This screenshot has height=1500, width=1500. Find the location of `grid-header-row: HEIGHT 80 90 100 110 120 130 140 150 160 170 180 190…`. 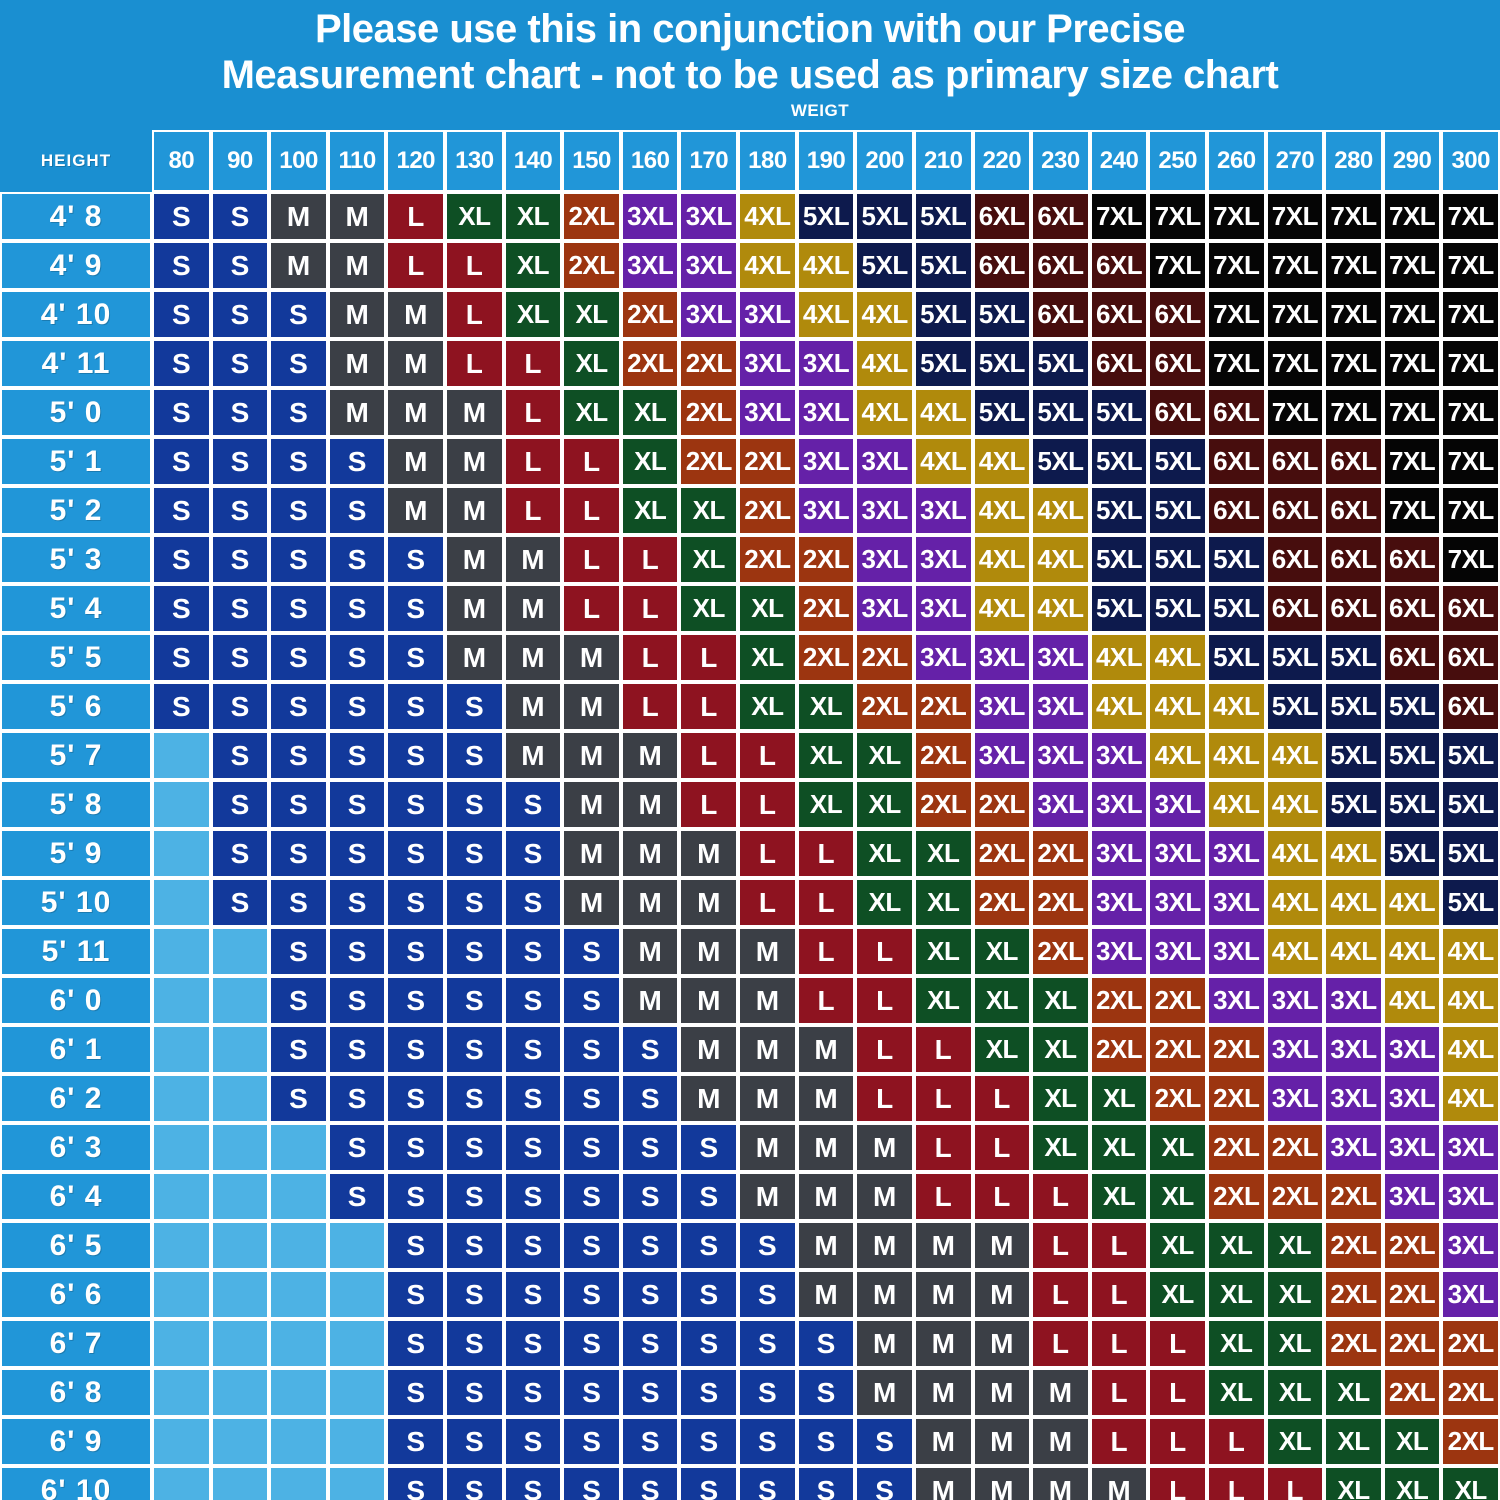

grid-header-row: HEIGHT 80 90 100 110 120 130 140 150 160 170 180 190… is located at coordinates (750, 161).